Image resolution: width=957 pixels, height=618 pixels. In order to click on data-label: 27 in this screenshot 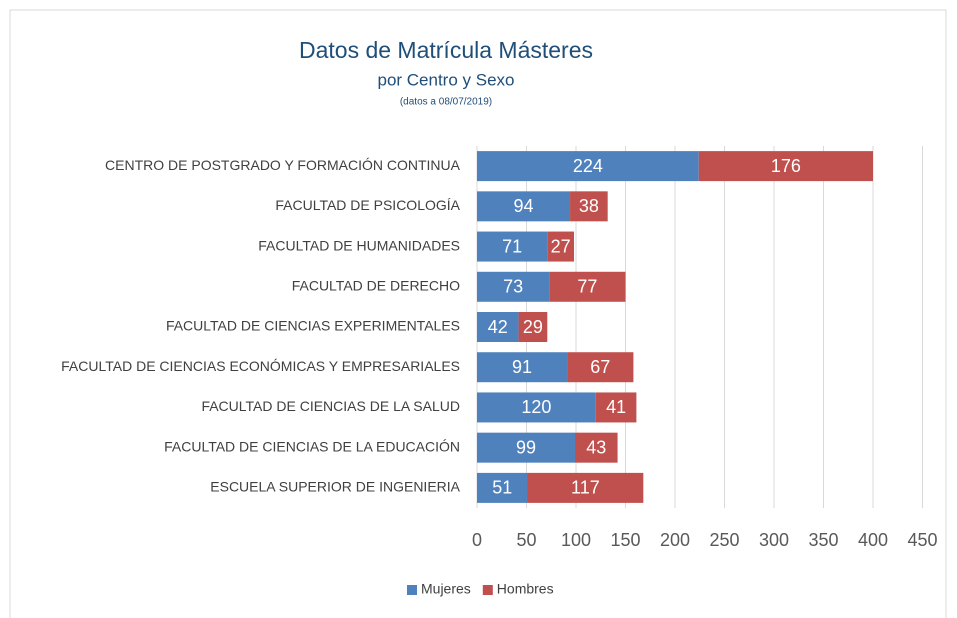, I will do `click(561, 246)`.